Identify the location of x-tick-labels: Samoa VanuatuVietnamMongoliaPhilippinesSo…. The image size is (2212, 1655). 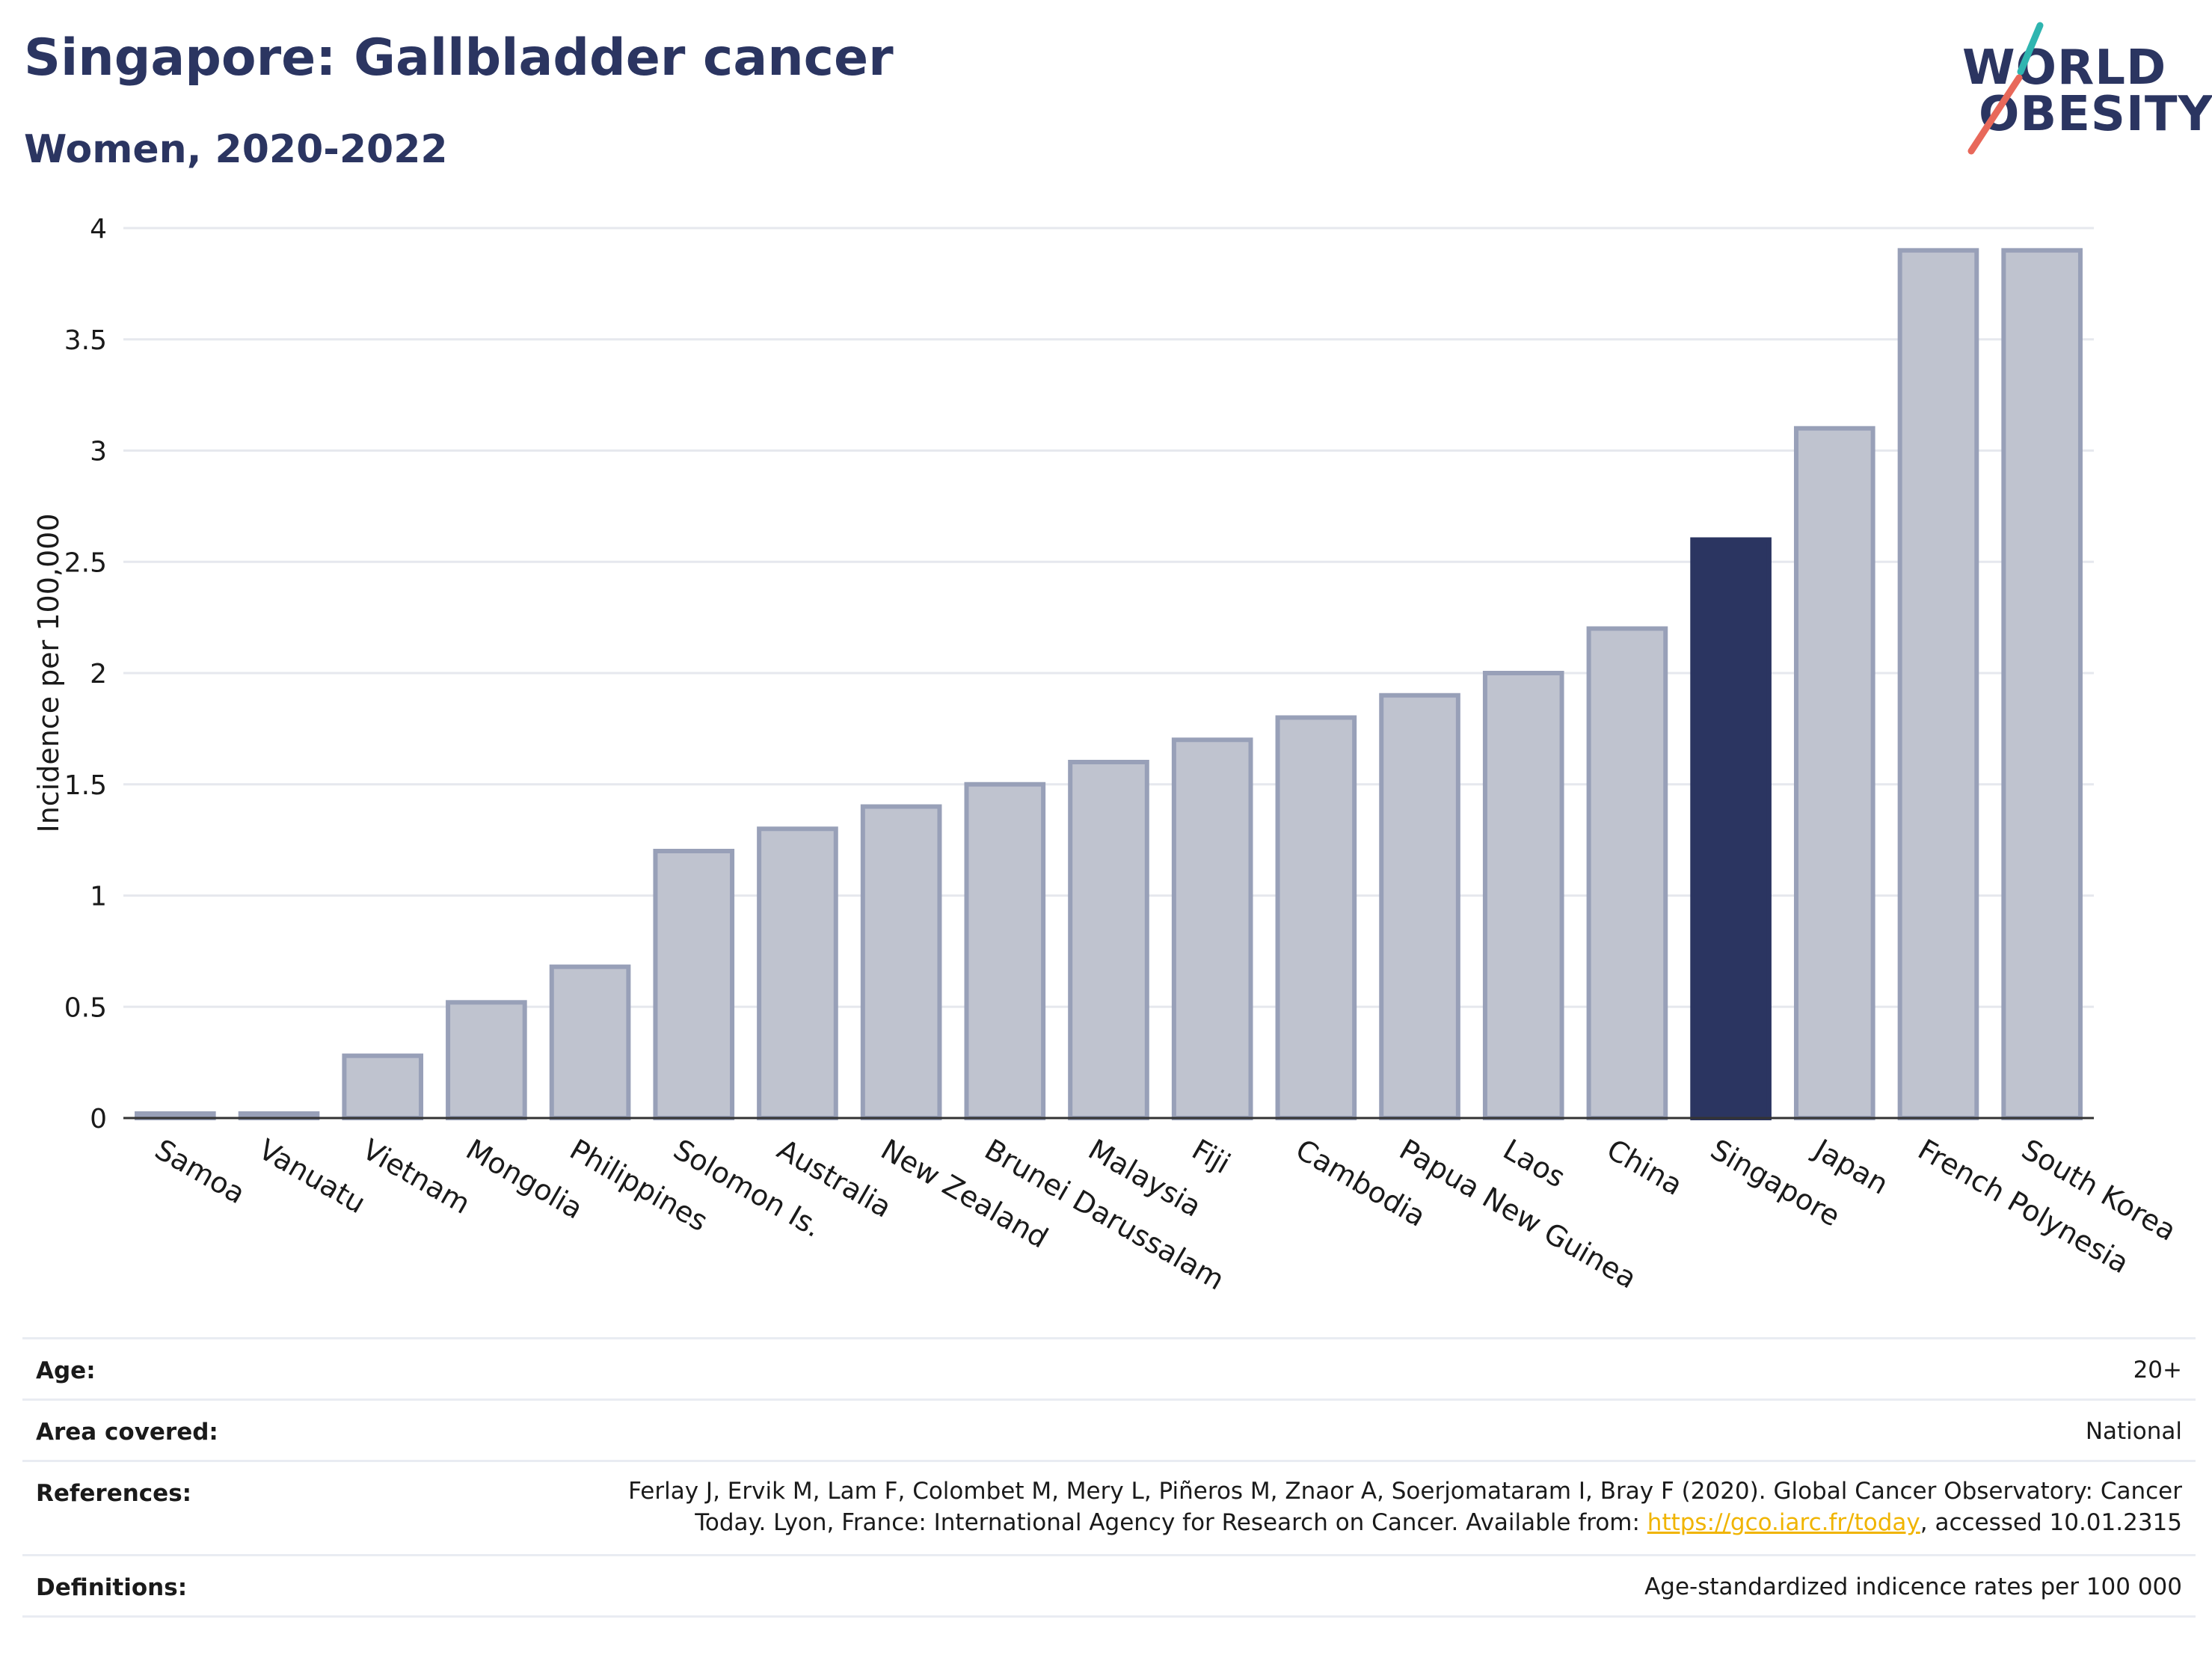
(1166, 1214).